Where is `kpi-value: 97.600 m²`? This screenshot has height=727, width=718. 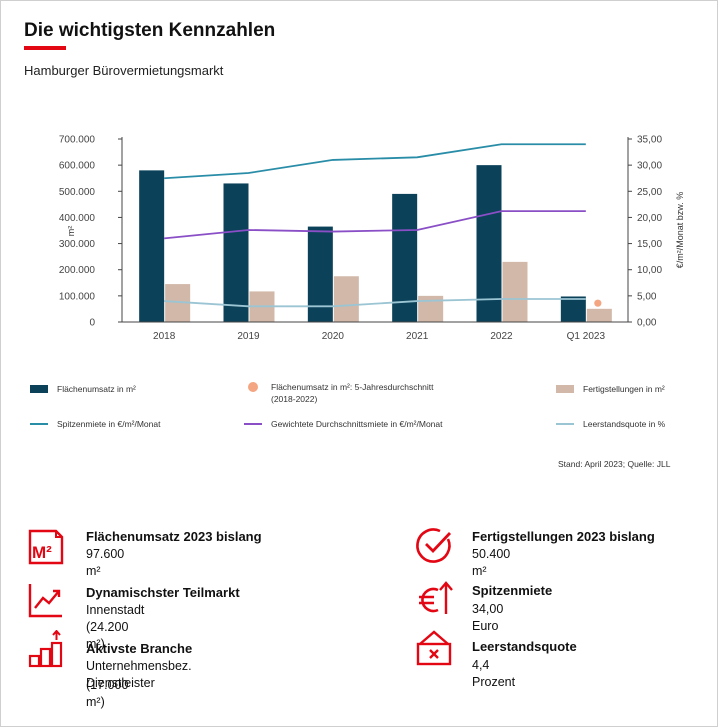 kpi-value: 97.600 m² is located at coordinates (105, 562).